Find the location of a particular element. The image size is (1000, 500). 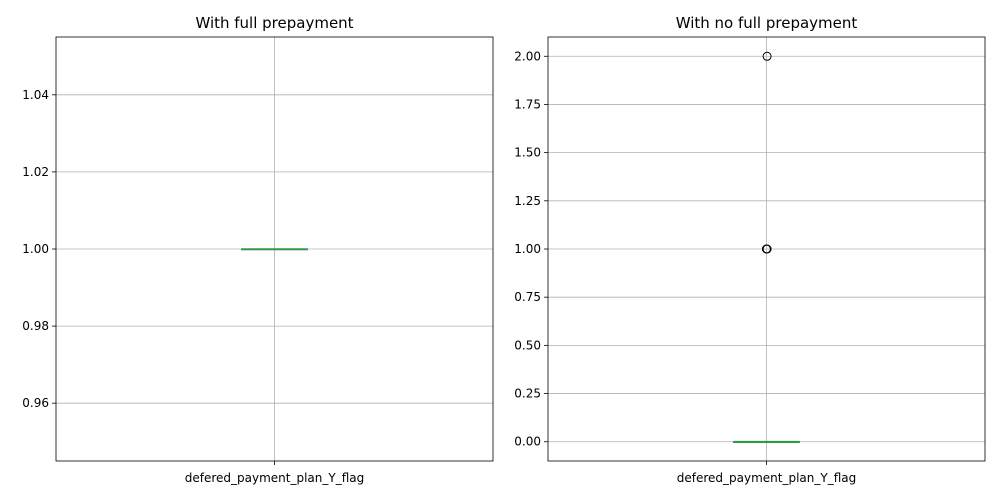

y-tick-label: 1.50 is located at coordinates (527, 153).